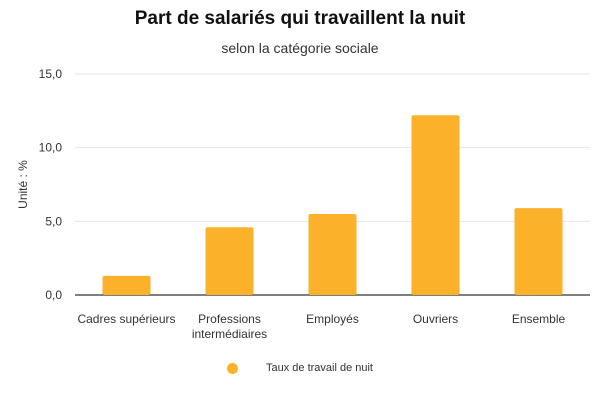 The image size is (600, 400). What do you see at coordinates (300, 18) in the screenshot?
I see `chart-title: Part de salariés qui travaillent la nuit` at bounding box center [300, 18].